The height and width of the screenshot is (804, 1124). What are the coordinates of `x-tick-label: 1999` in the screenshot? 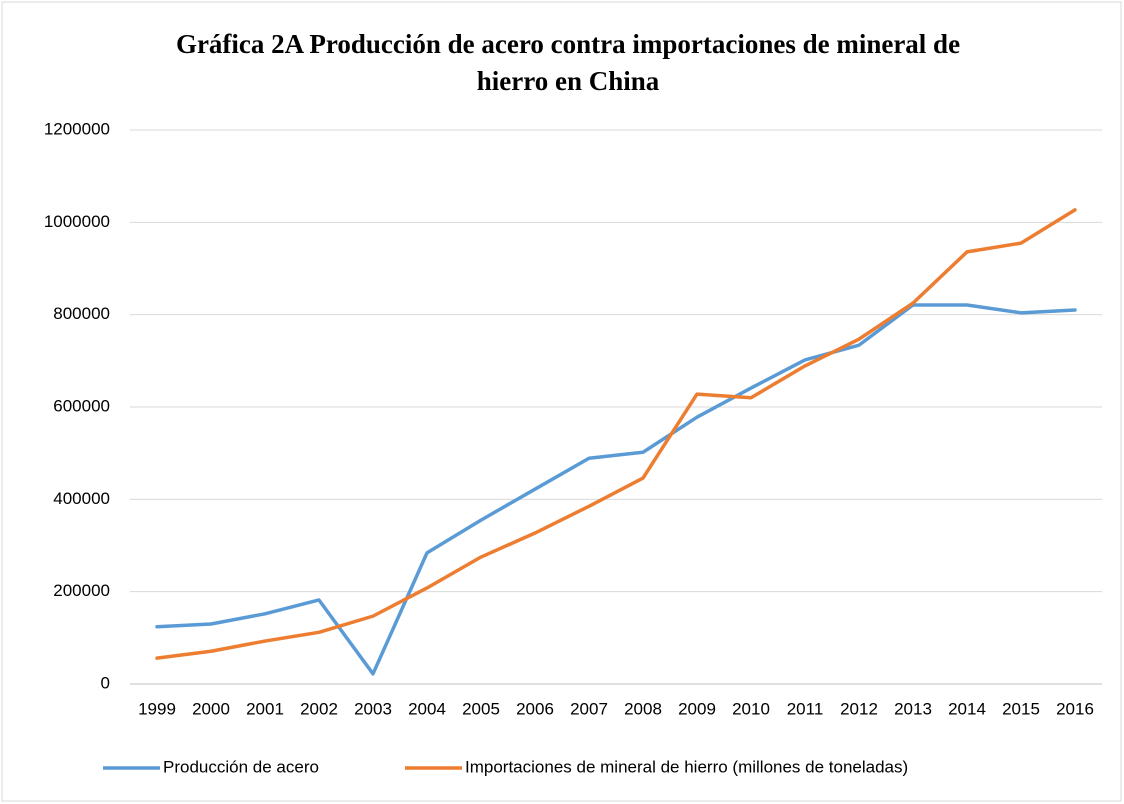 It's located at (157, 708).